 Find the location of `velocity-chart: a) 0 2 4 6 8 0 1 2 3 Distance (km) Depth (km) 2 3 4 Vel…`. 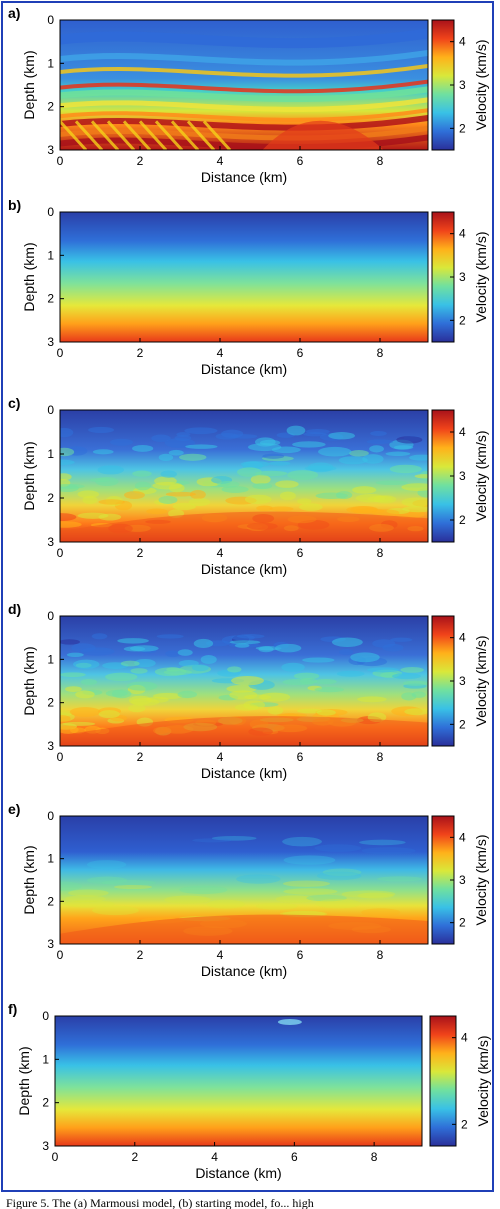

velocity-chart: a) 0 2 4 6 8 0 1 2 3 Distance (km) Depth (km) 2 3 4 Vel… is located at coordinates (248, 95).